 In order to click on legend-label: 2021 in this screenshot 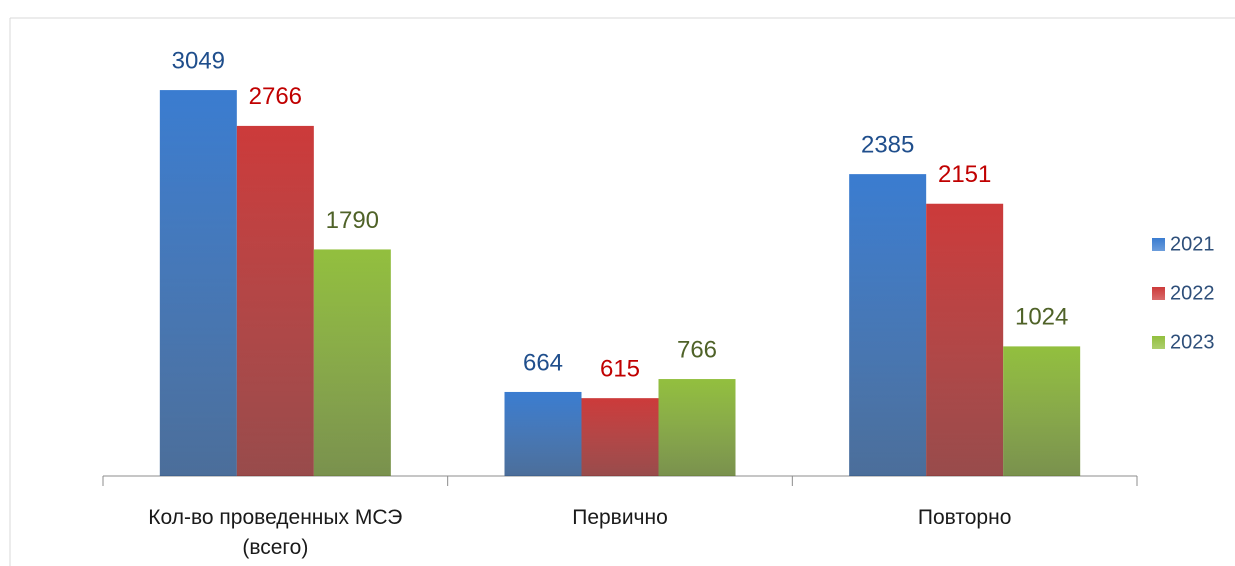, I will do `click(1192, 244)`.